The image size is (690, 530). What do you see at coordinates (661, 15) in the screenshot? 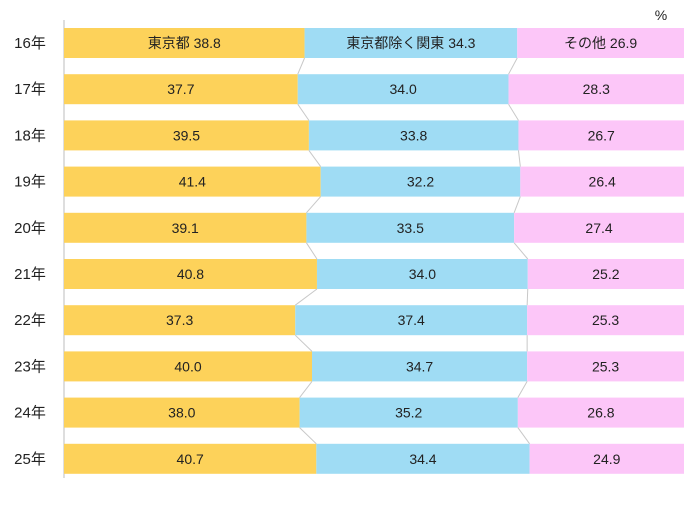
I see `unit-label: %` at bounding box center [661, 15].